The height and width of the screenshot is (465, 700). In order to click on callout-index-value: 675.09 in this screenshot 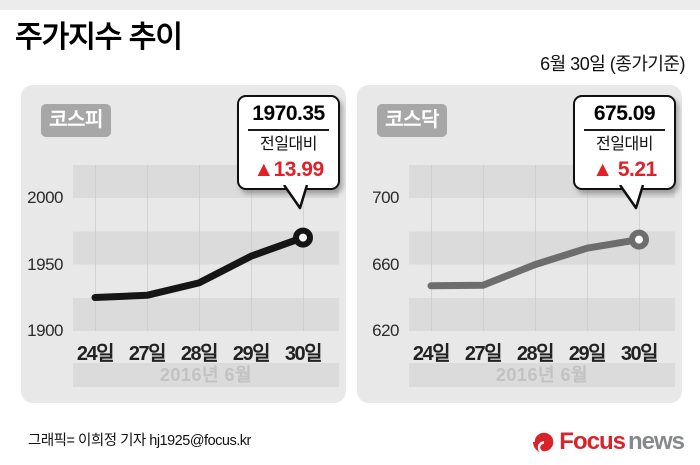, I will do `click(624, 113)`.